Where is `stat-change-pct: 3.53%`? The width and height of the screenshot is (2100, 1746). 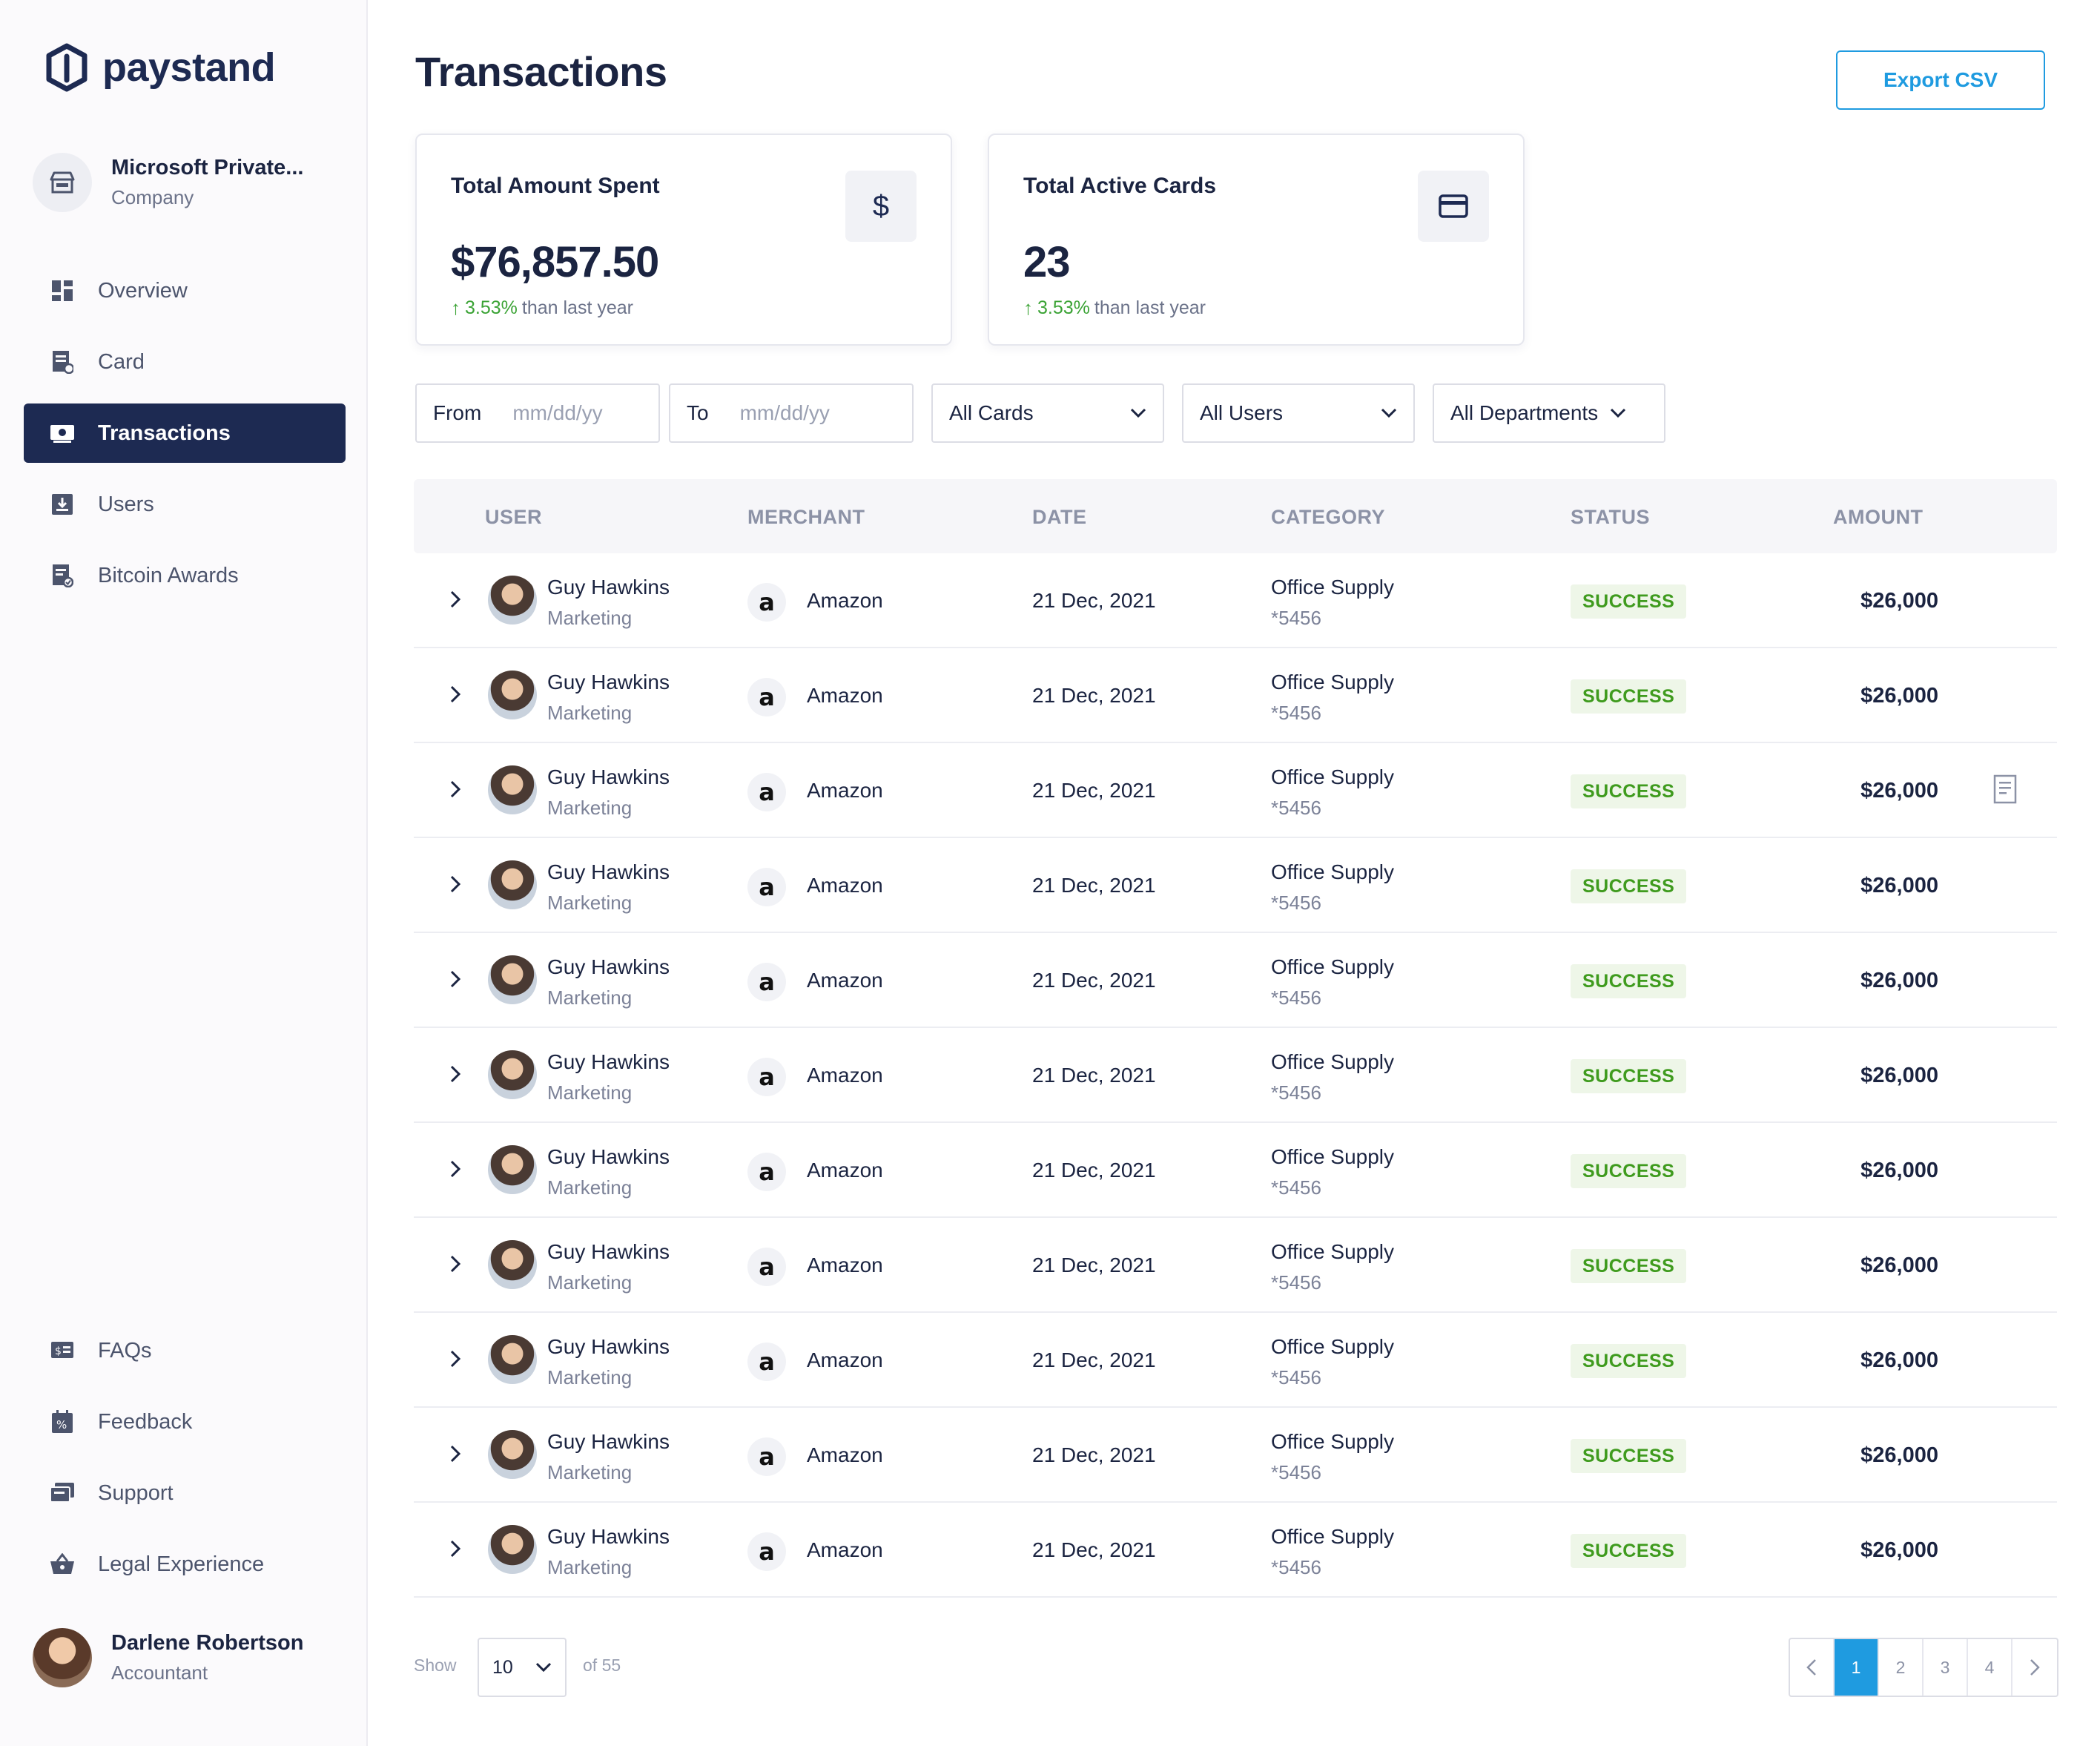
stat-change-pct: 3.53% is located at coordinates (492, 307).